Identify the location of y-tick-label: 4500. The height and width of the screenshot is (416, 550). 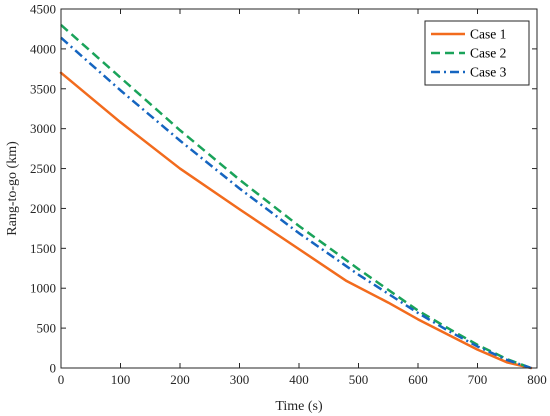
(43, 9).